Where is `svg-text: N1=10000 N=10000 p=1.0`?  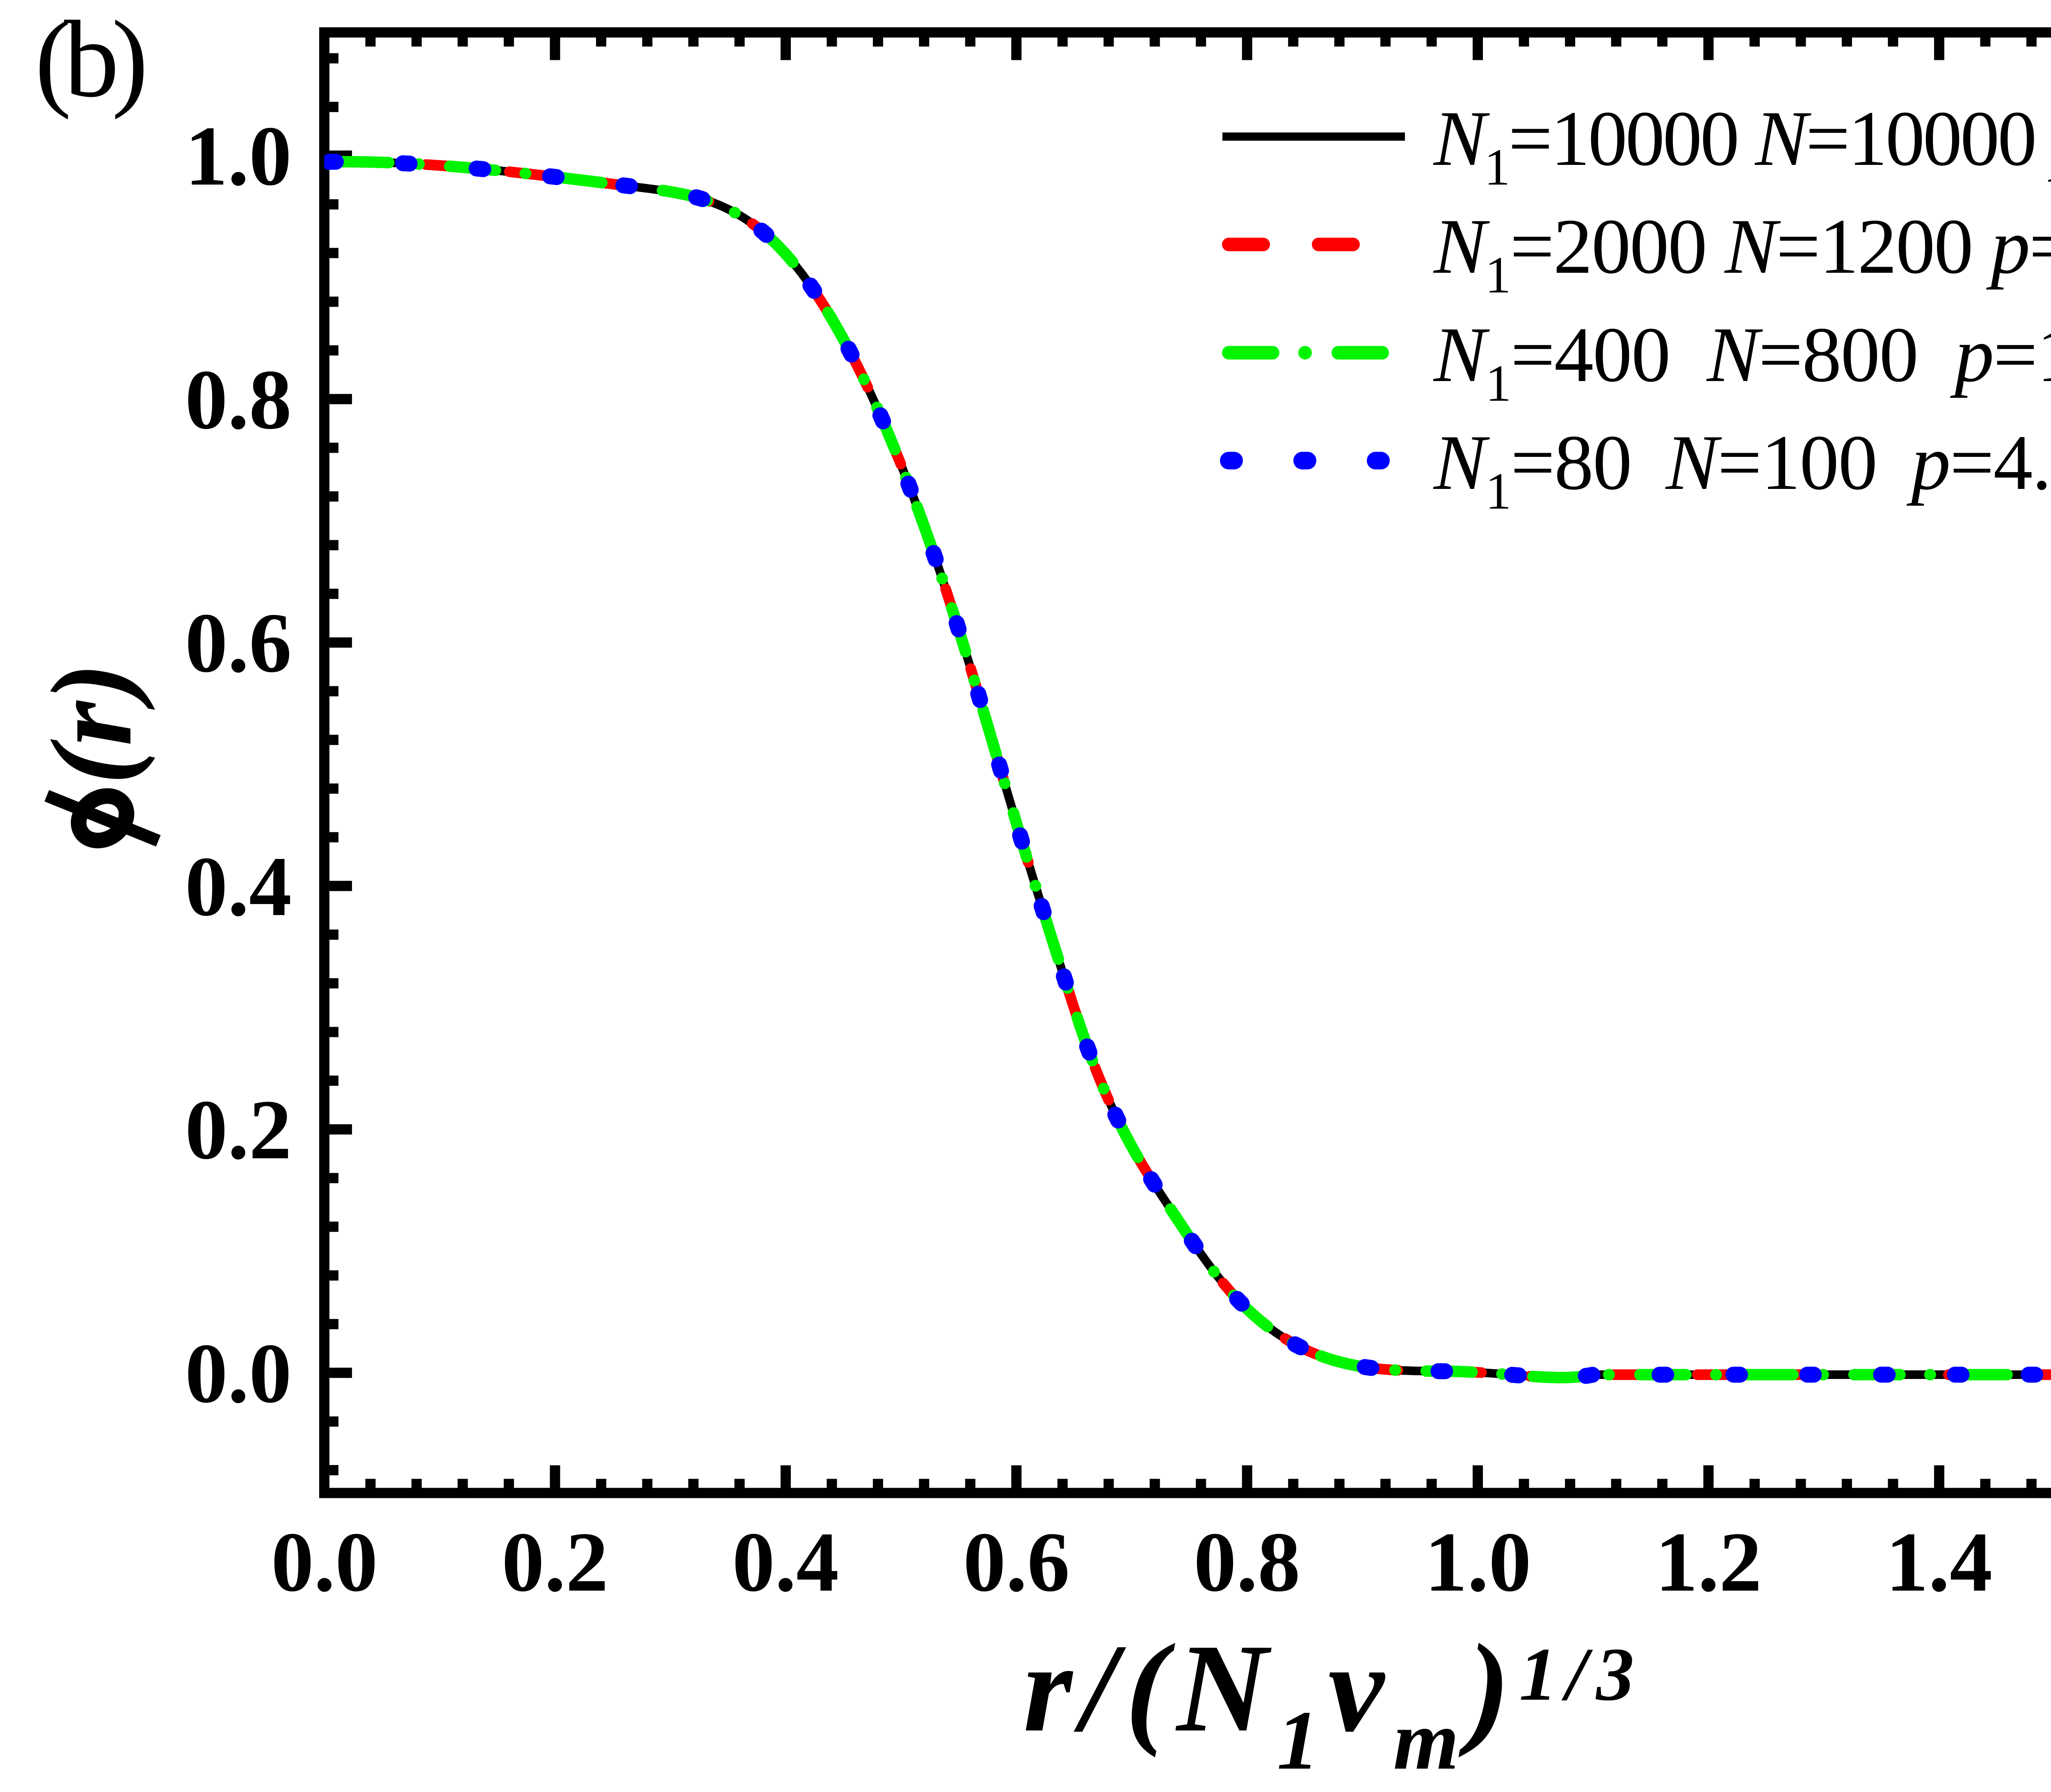 svg-text: N1=10000 N=10000 p=1.0 is located at coordinates (1742, 145).